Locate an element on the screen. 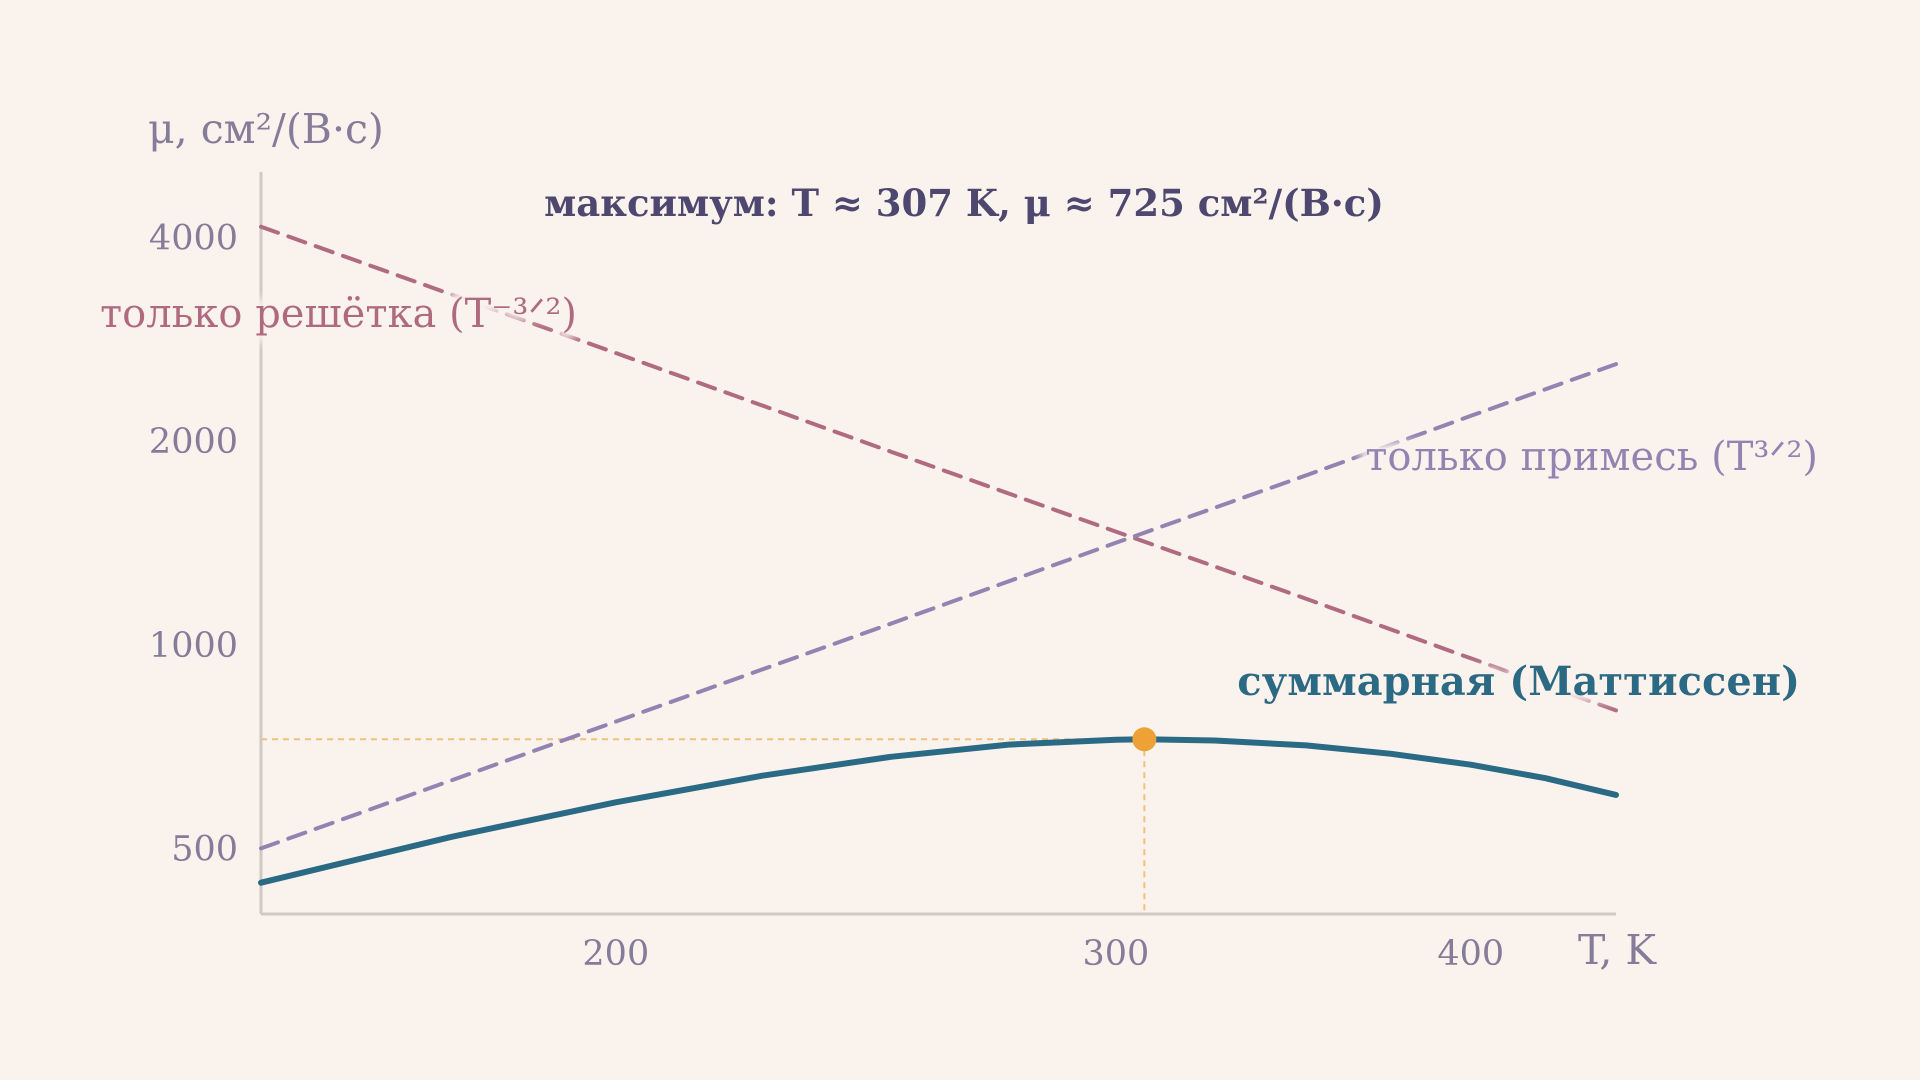  x-tick-label: 300 is located at coordinates (1116, 954).